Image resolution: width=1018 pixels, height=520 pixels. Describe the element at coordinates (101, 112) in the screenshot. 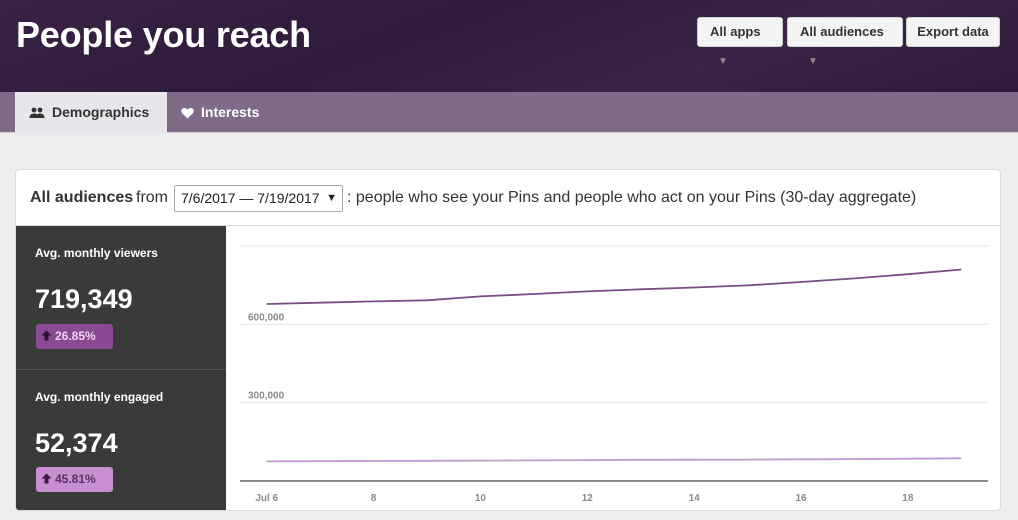

I see `tab-demographics-label: Demographics` at that location.